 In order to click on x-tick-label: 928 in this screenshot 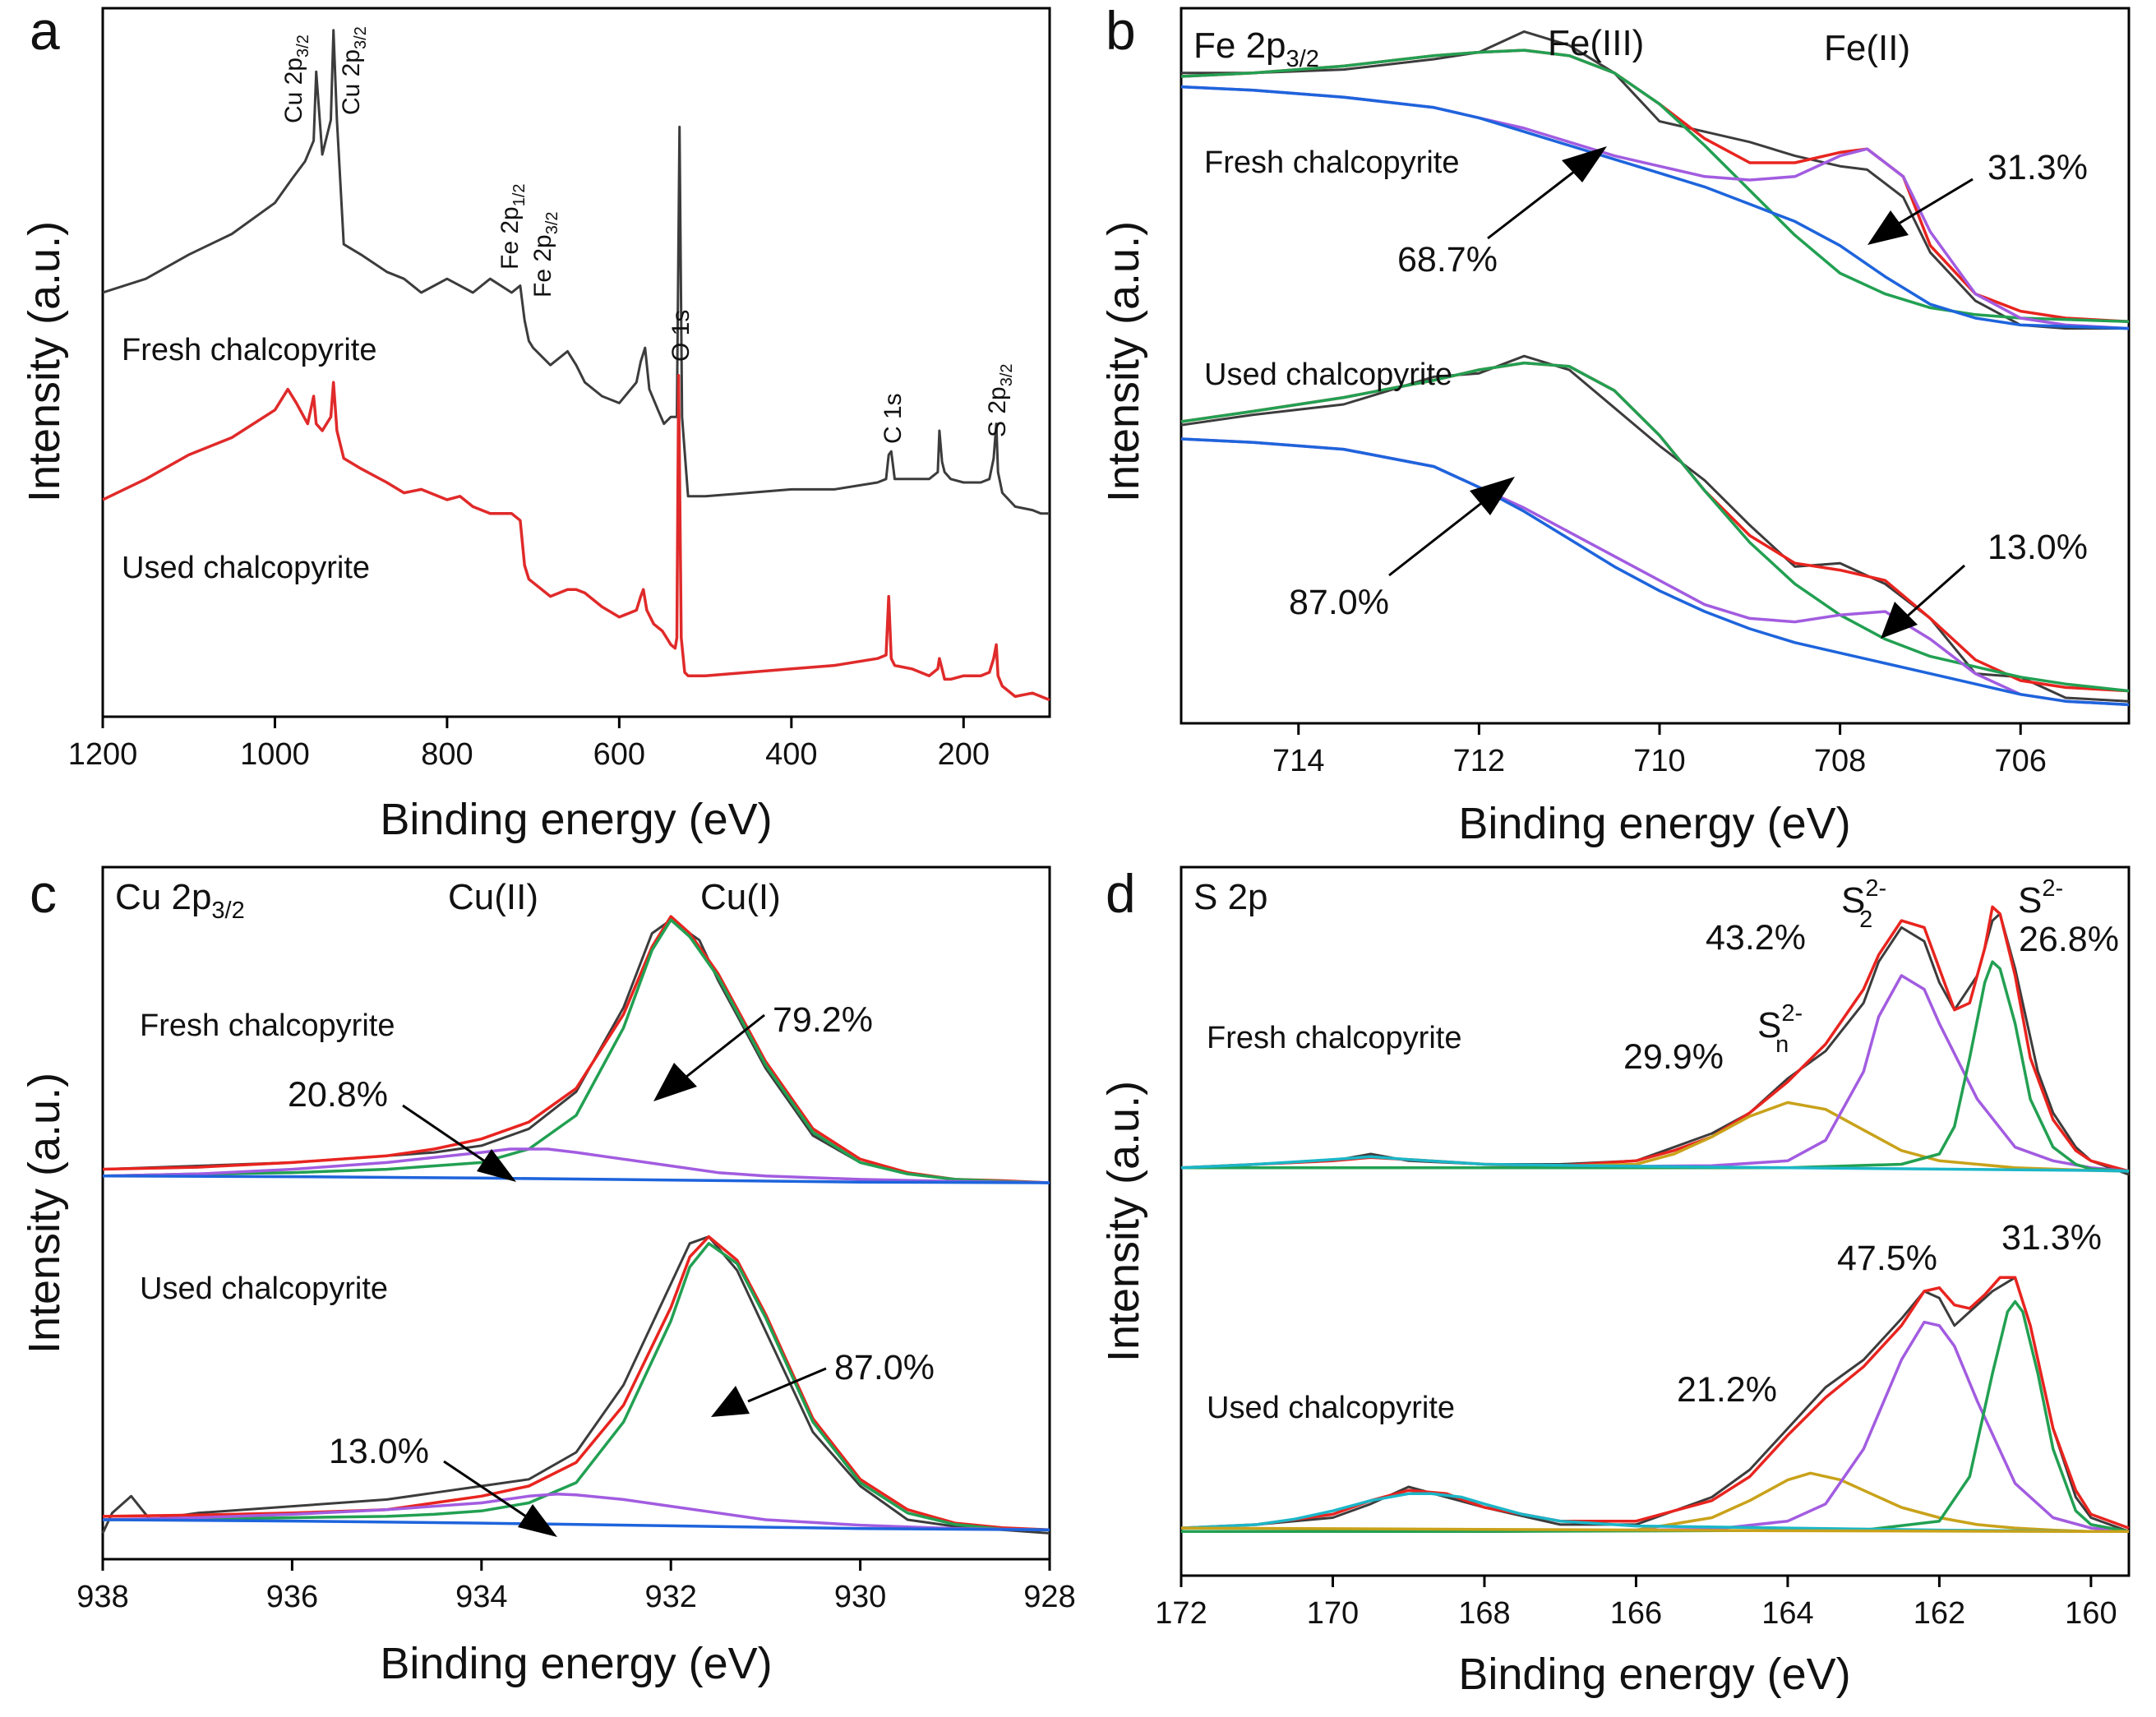, I will do `click(1049, 1597)`.